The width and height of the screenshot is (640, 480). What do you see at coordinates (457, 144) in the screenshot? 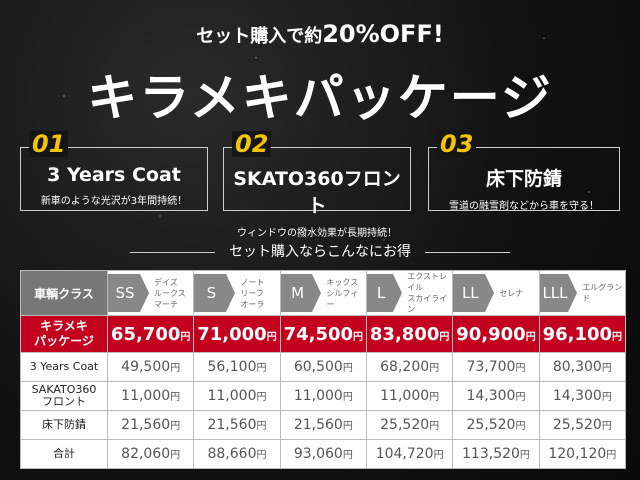
I see `feature-number: 03` at bounding box center [457, 144].